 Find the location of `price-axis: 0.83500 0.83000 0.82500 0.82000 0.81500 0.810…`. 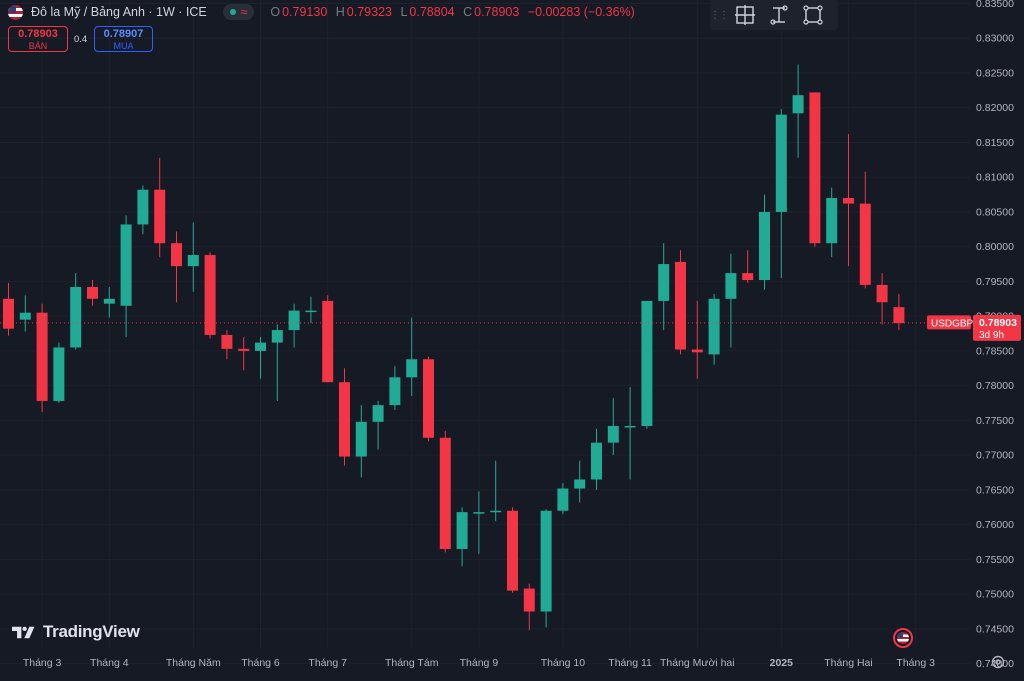

price-axis: 0.83500 0.83000 0.82500 0.82000 0.81500 0.810… is located at coordinates (995, 335).